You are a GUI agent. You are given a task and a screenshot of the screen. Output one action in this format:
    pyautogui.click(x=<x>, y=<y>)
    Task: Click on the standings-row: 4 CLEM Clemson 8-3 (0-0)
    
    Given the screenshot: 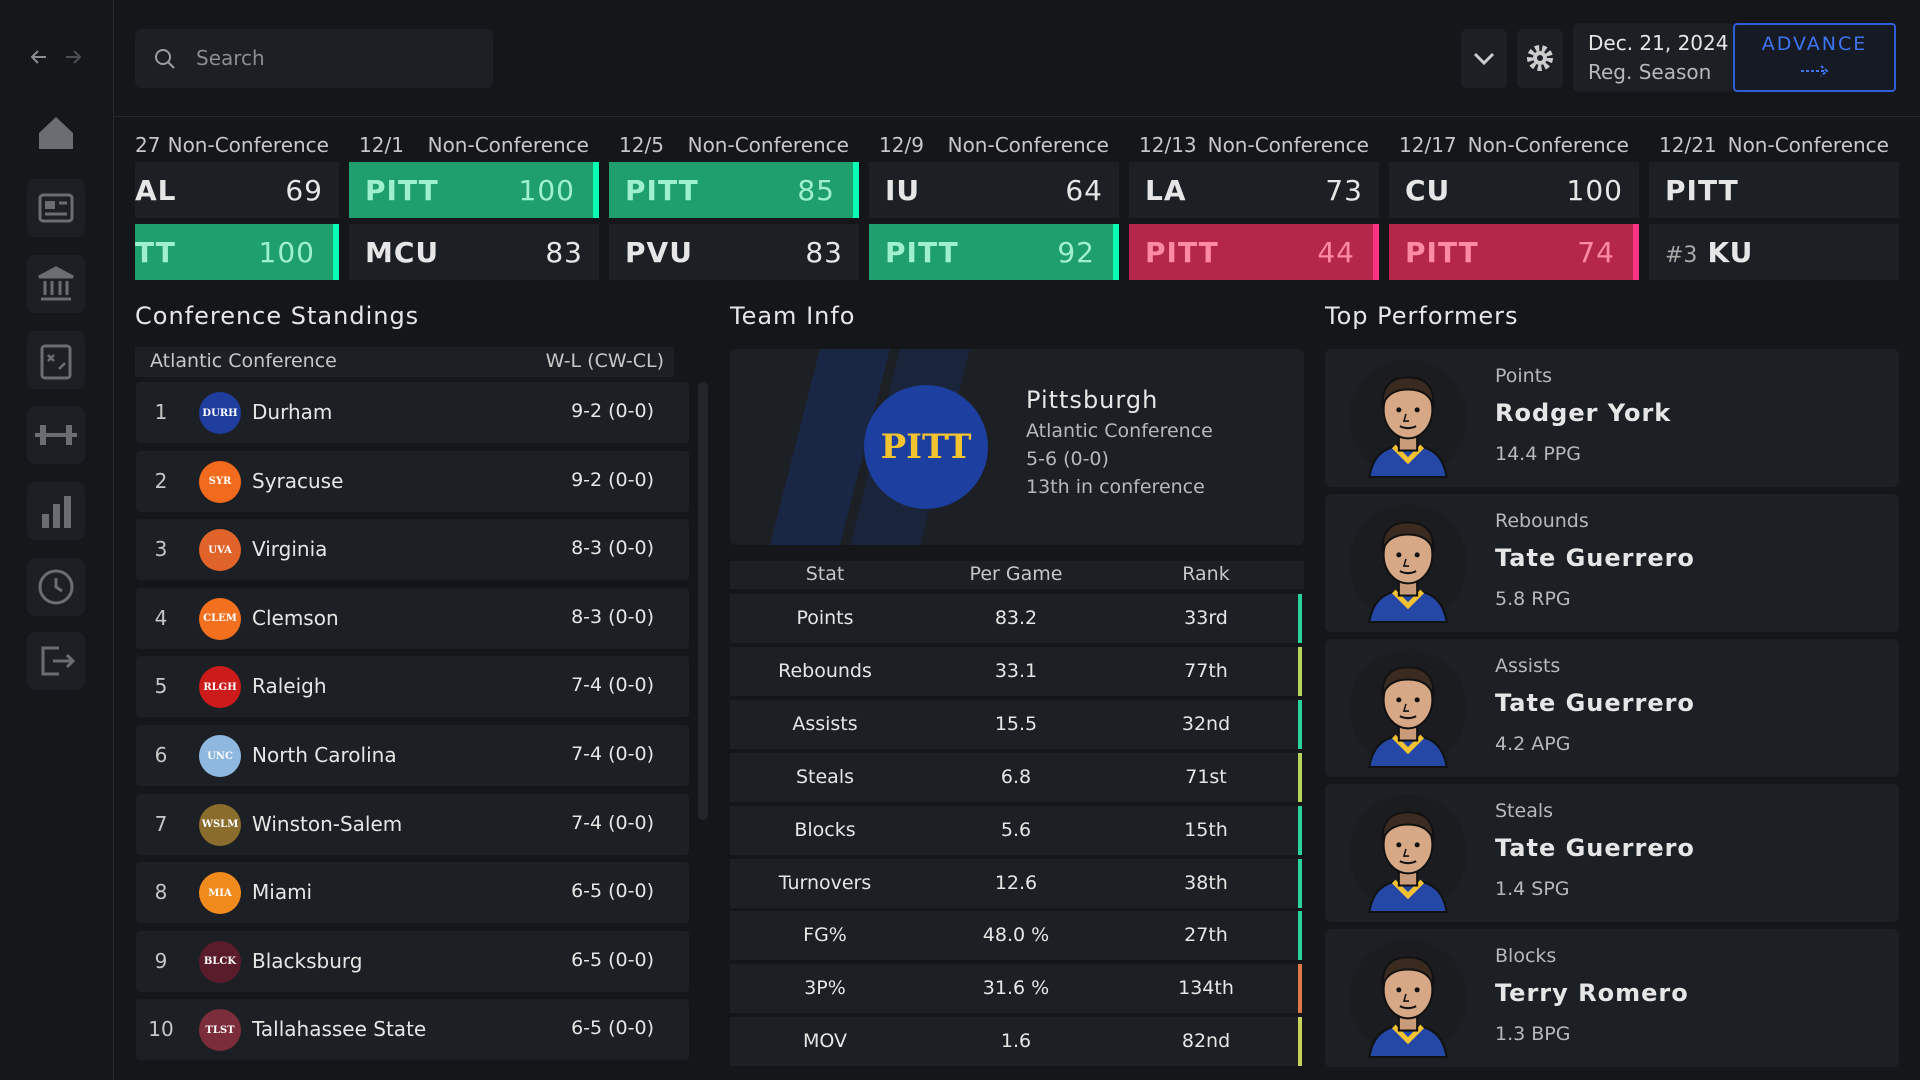 What is the action you would take?
    pyautogui.click(x=412, y=618)
    